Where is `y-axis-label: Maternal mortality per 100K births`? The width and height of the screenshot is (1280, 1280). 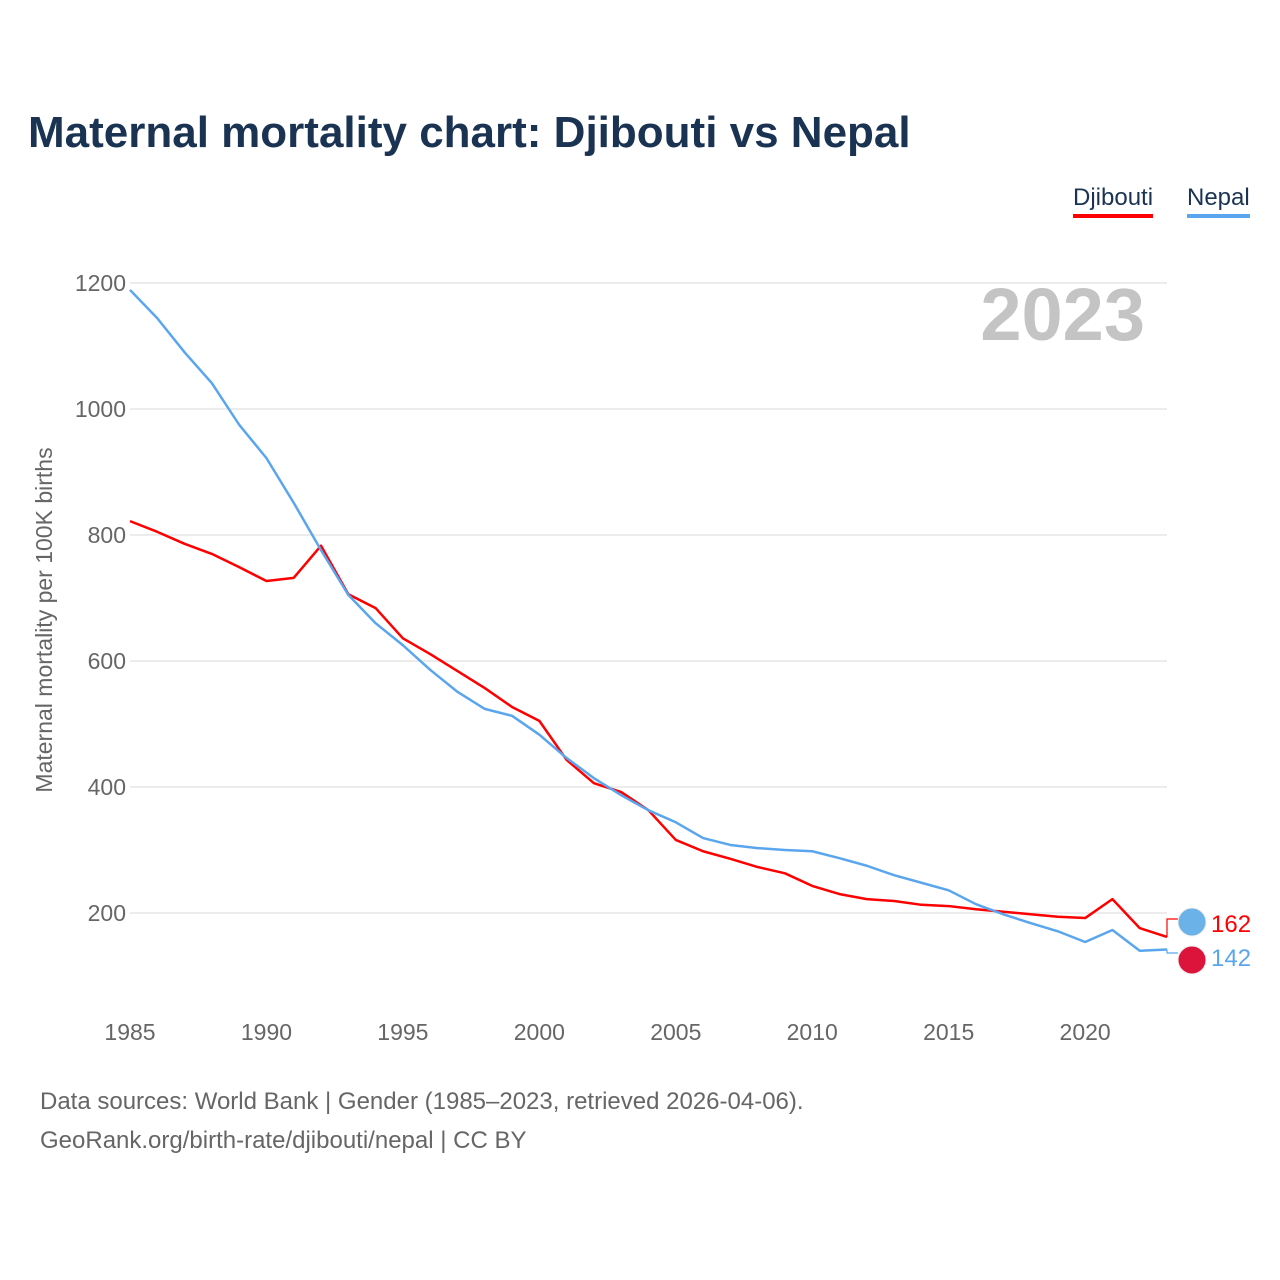
y-axis-label: Maternal mortality per 100K births is located at coordinates (44, 619).